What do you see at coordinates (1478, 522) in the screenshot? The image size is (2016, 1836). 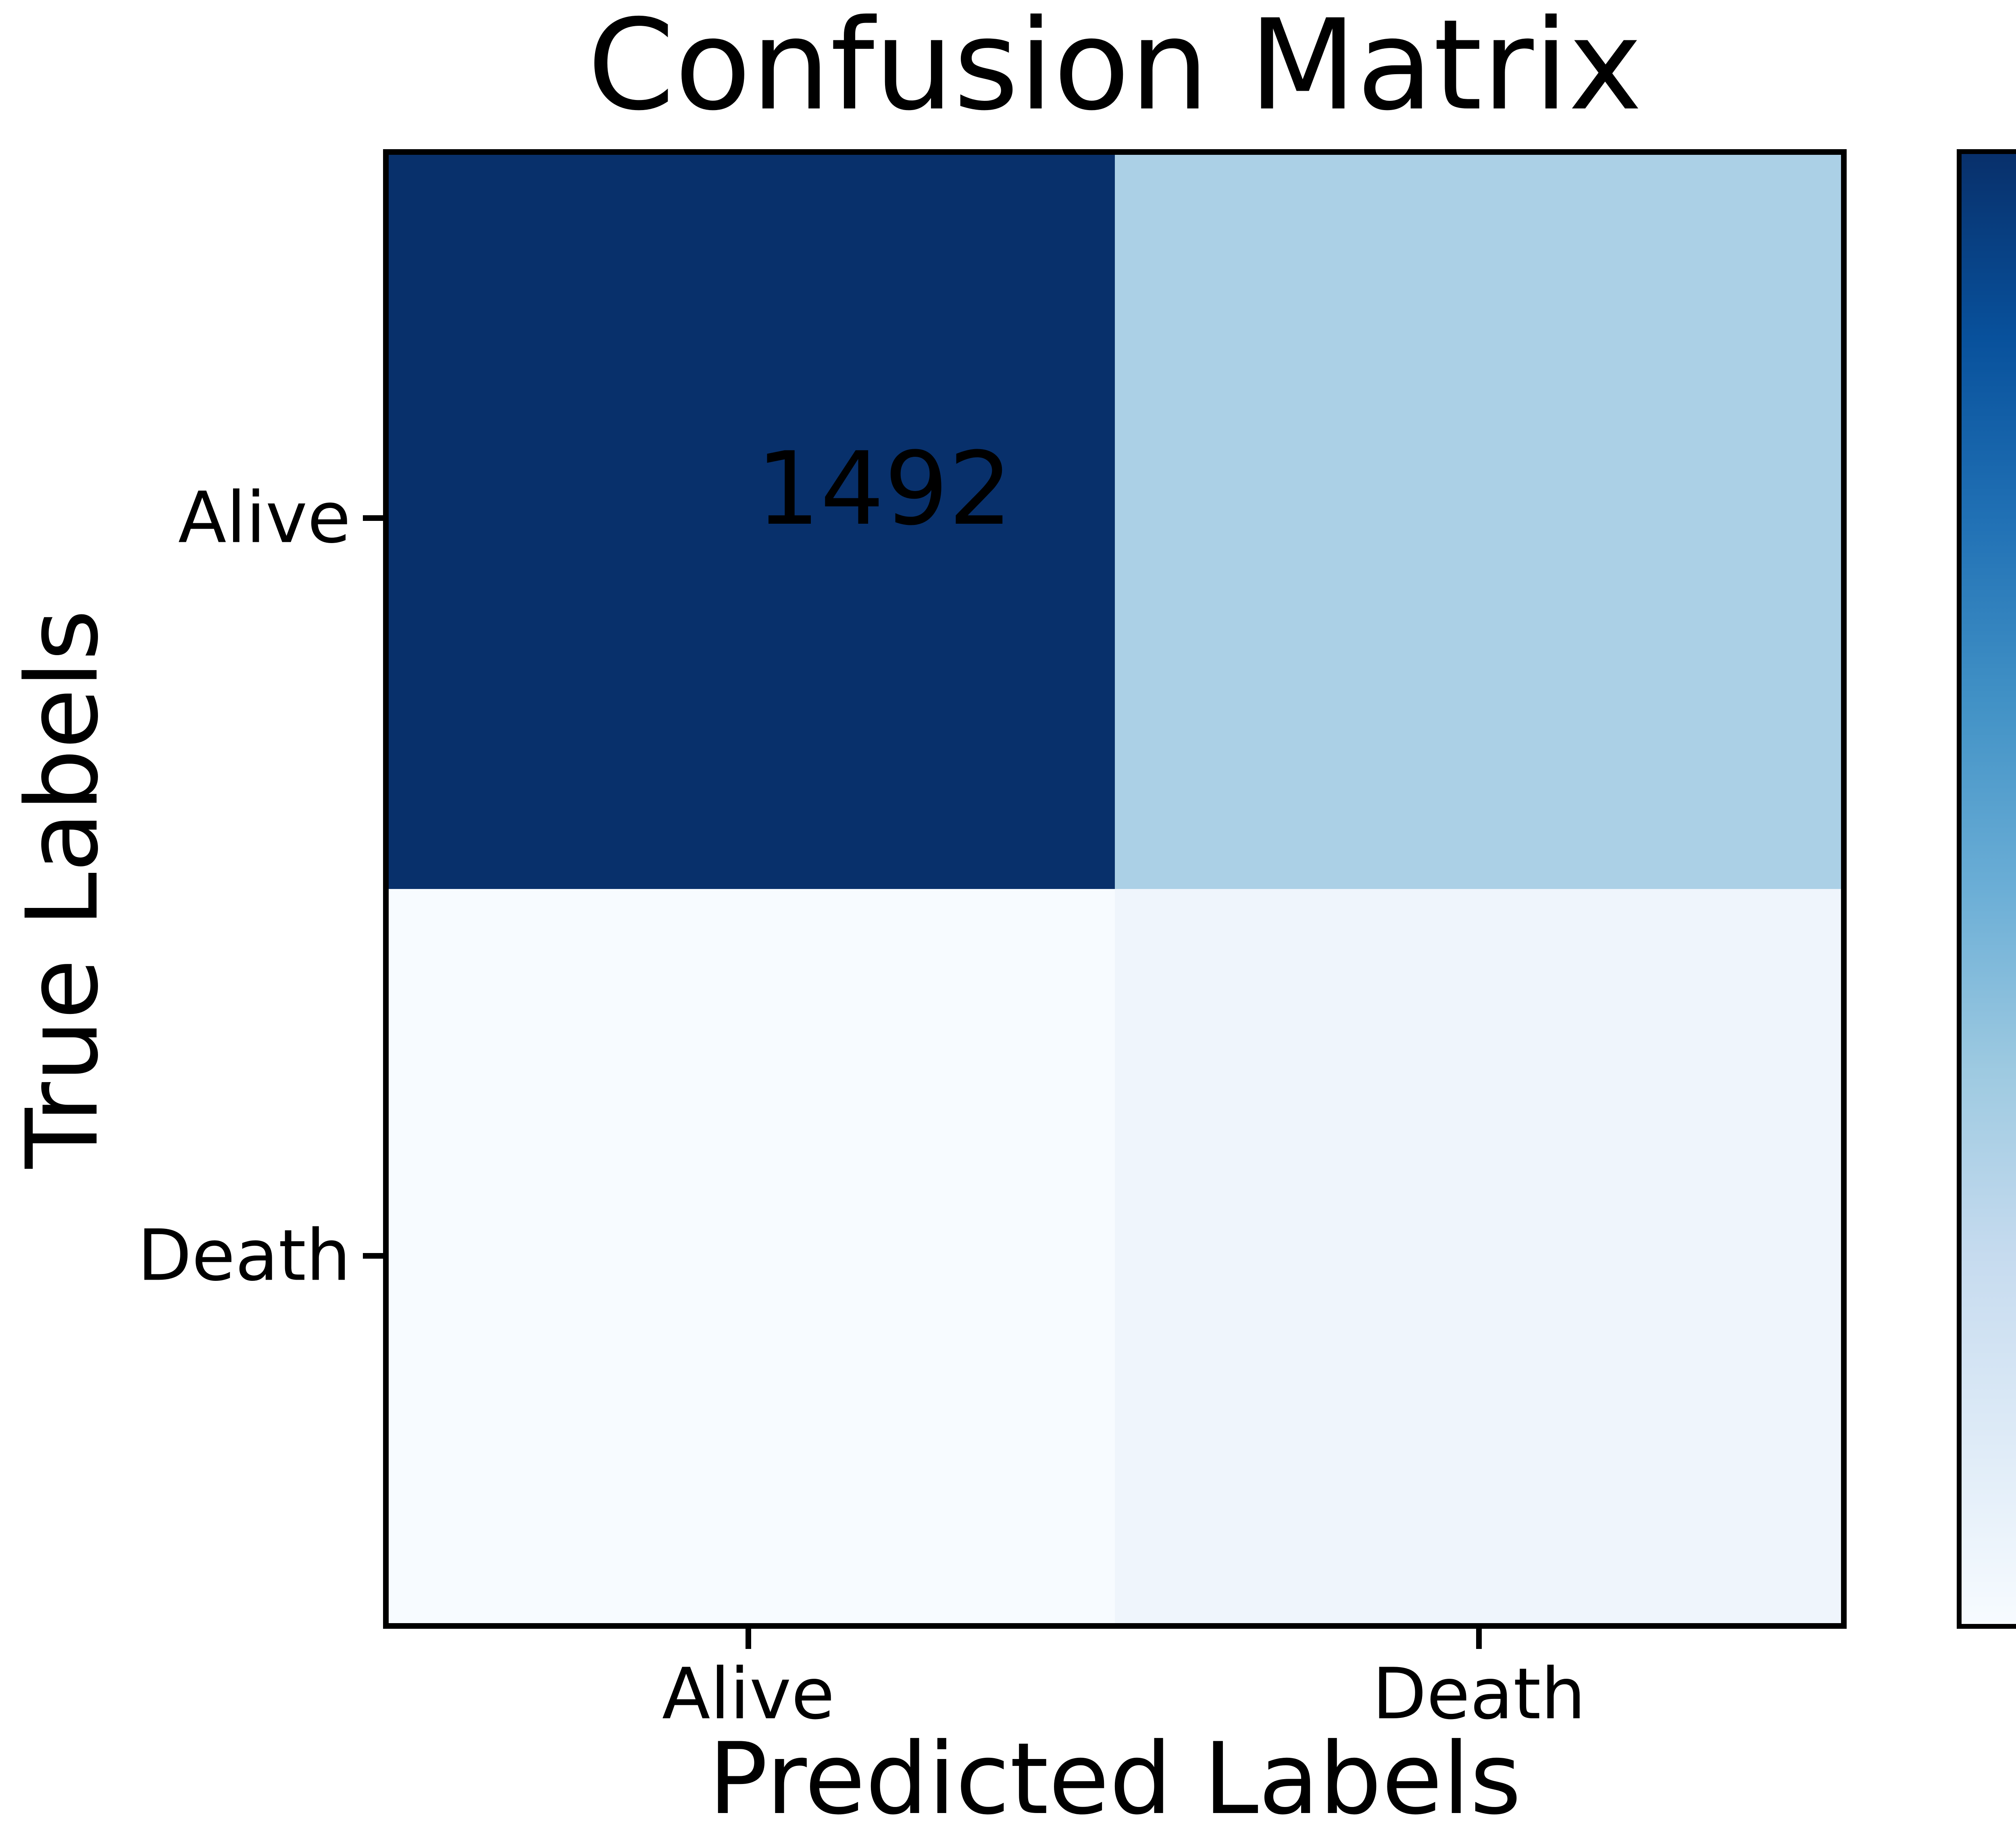 I see `cell-true-alive-pred-death: 480` at bounding box center [1478, 522].